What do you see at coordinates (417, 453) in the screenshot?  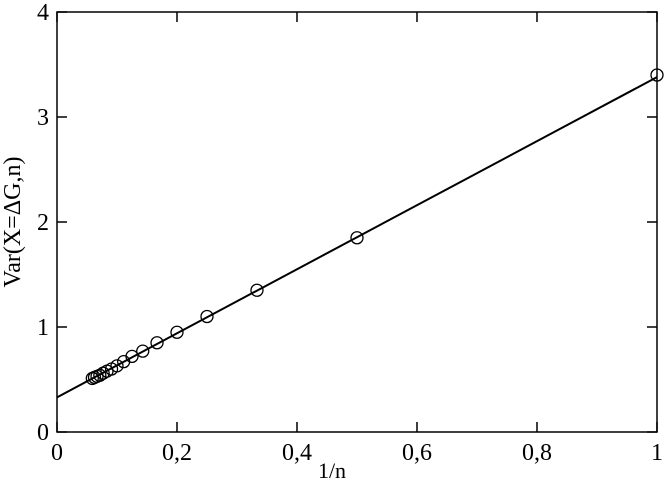 I see `x-tick-label: 0,6` at bounding box center [417, 453].